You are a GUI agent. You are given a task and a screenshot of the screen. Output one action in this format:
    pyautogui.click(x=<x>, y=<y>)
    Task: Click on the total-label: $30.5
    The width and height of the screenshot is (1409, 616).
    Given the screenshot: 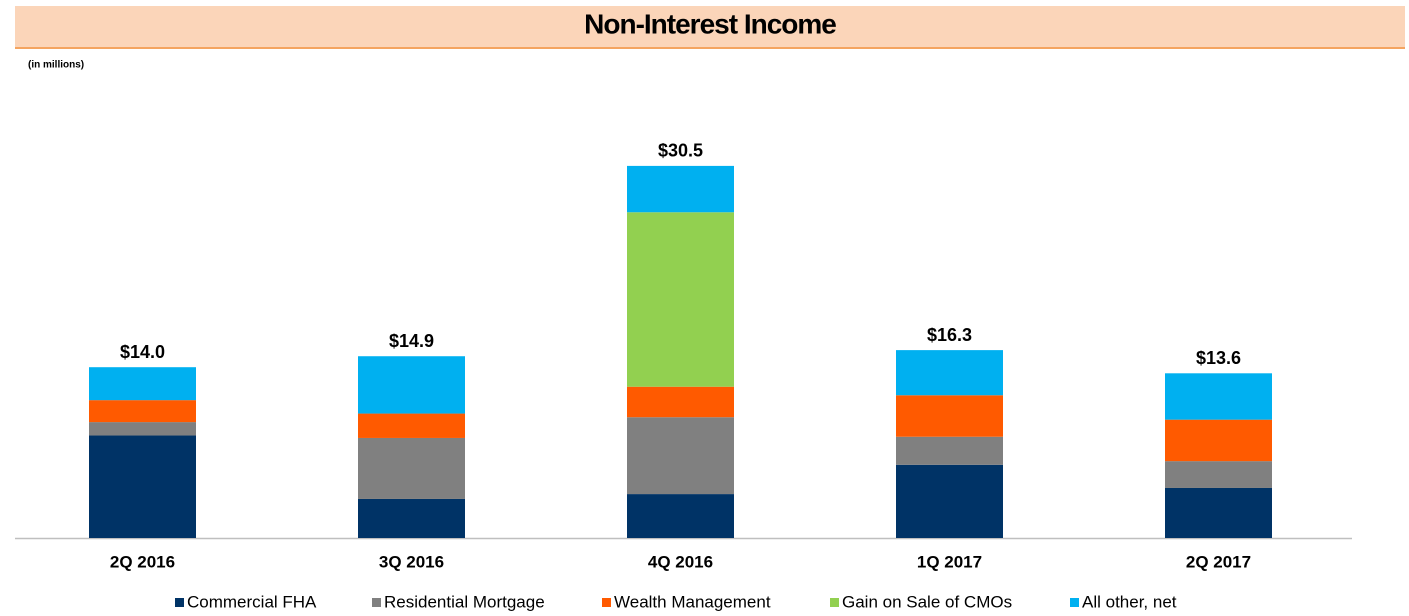 What is the action you would take?
    pyautogui.click(x=680, y=151)
    